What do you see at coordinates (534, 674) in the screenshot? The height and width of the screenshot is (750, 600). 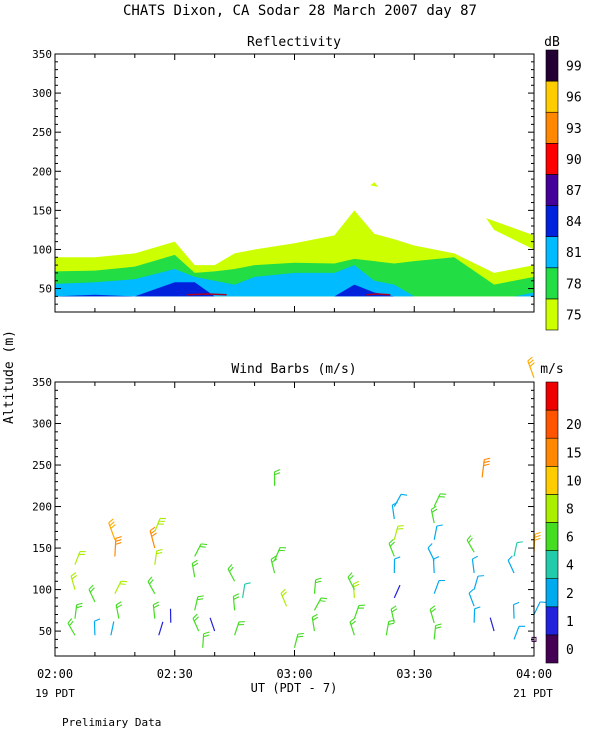 I see `x-tick-label: 04:00` at bounding box center [534, 674].